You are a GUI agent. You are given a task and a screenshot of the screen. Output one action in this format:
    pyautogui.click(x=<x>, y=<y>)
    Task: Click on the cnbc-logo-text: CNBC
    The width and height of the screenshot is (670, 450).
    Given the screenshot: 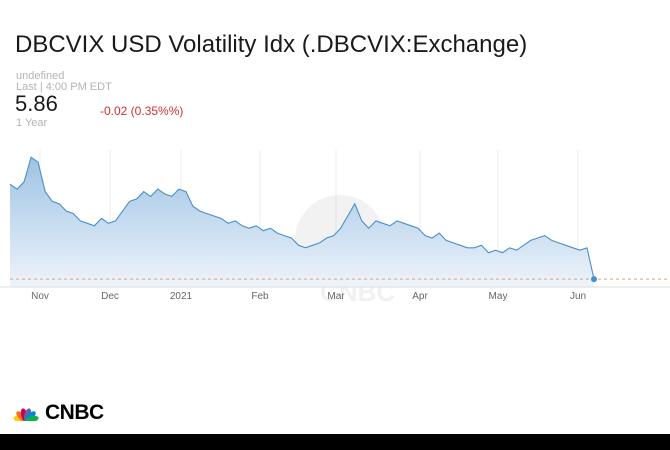 What is the action you would take?
    pyautogui.click(x=74, y=412)
    